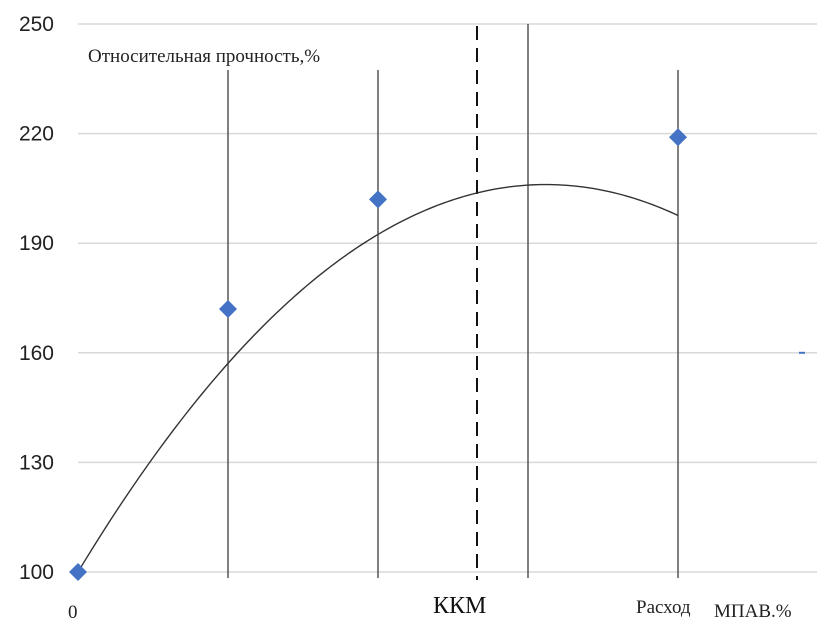 The image size is (817, 621). What do you see at coordinates (36, 134) in the screenshot?
I see `y-tick-label: 220` at bounding box center [36, 134].